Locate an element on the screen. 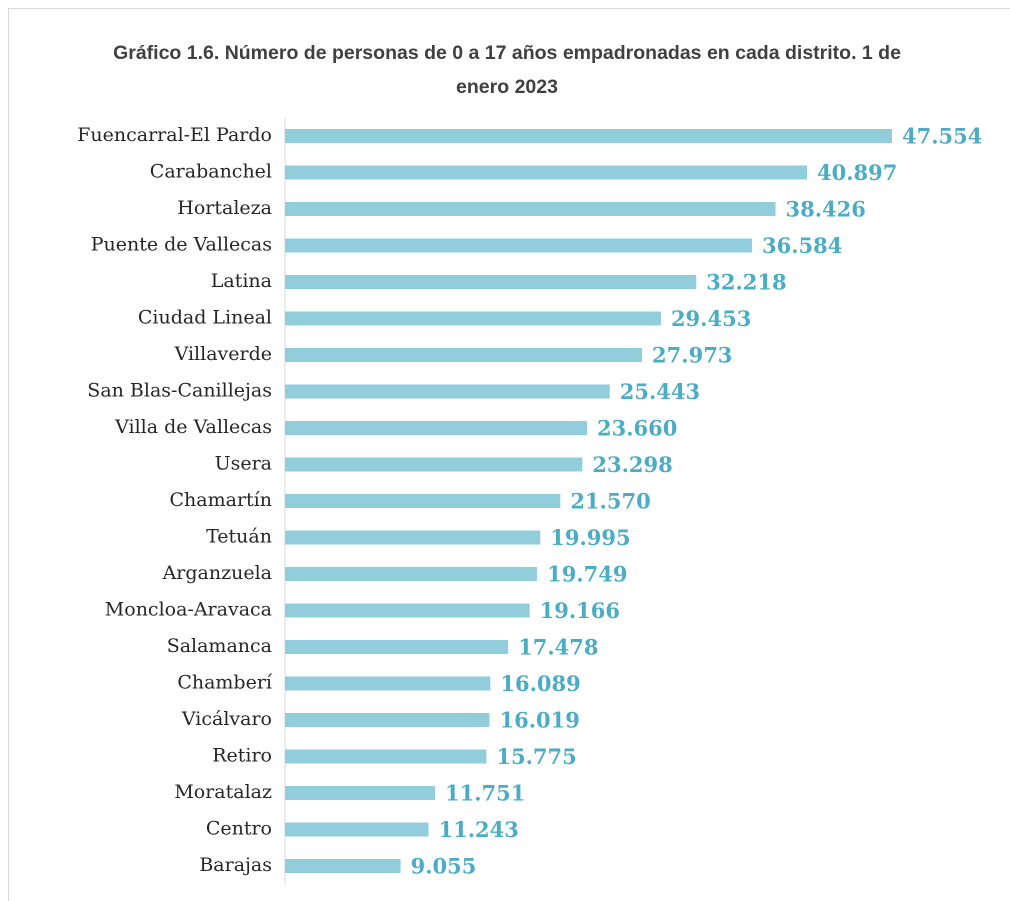  data-label: 40.897 is located at coordinates (857, 172).